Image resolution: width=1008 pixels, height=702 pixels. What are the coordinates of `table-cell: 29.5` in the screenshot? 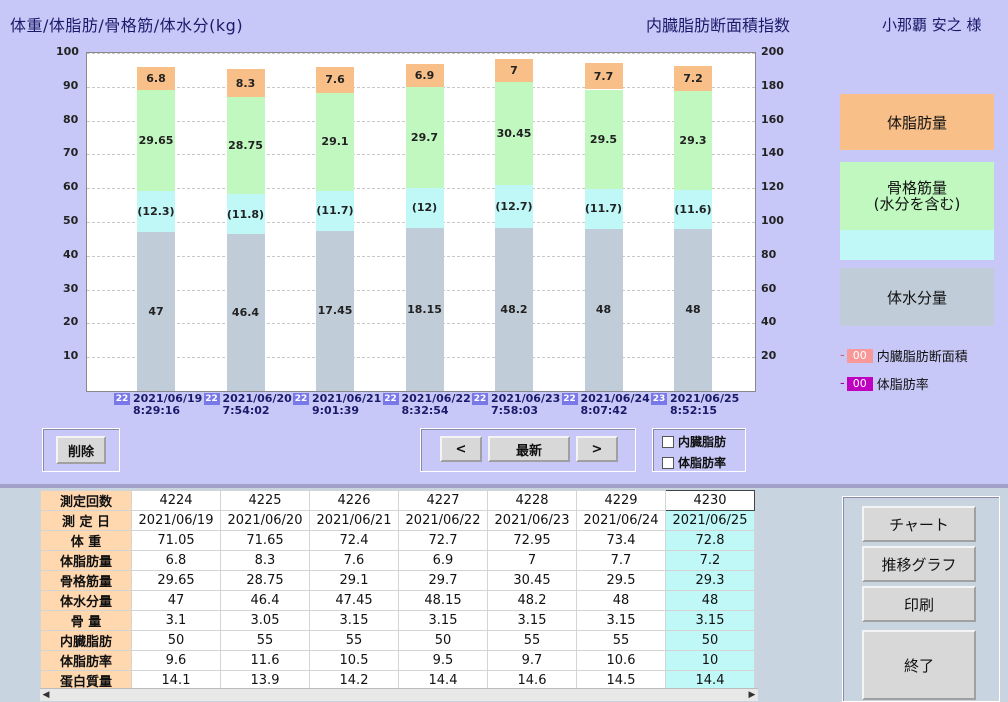 It's located at (621, 580).